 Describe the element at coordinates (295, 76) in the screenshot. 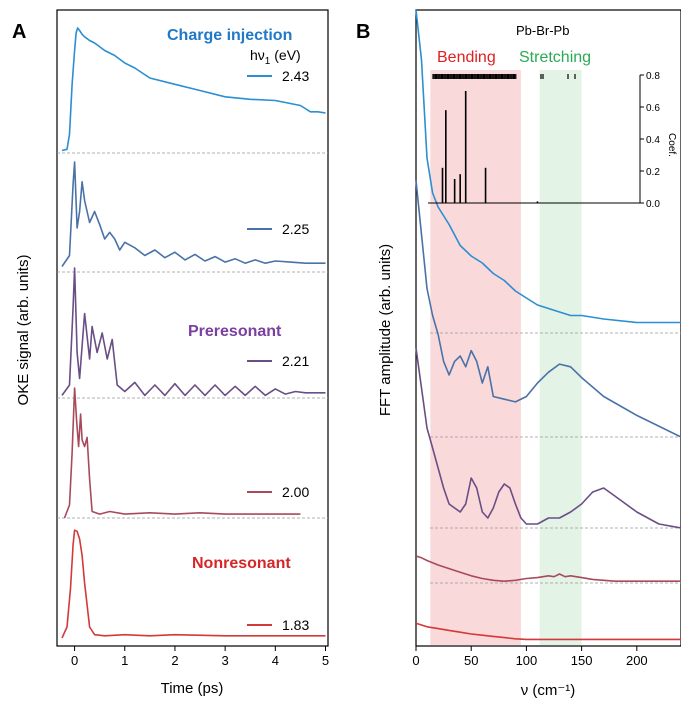

I see `legend-label-2.43: 2.43` at that location.